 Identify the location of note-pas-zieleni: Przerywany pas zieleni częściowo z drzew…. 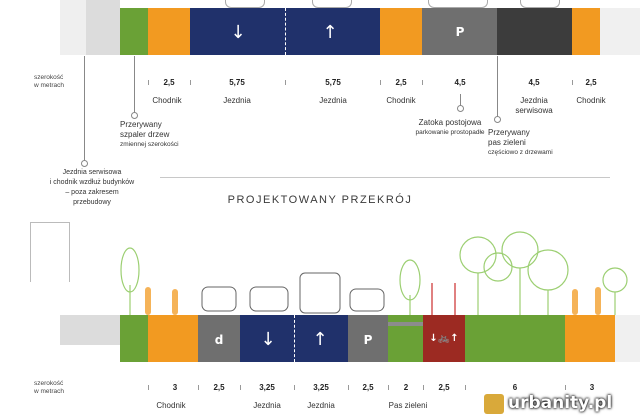
(538, 143).